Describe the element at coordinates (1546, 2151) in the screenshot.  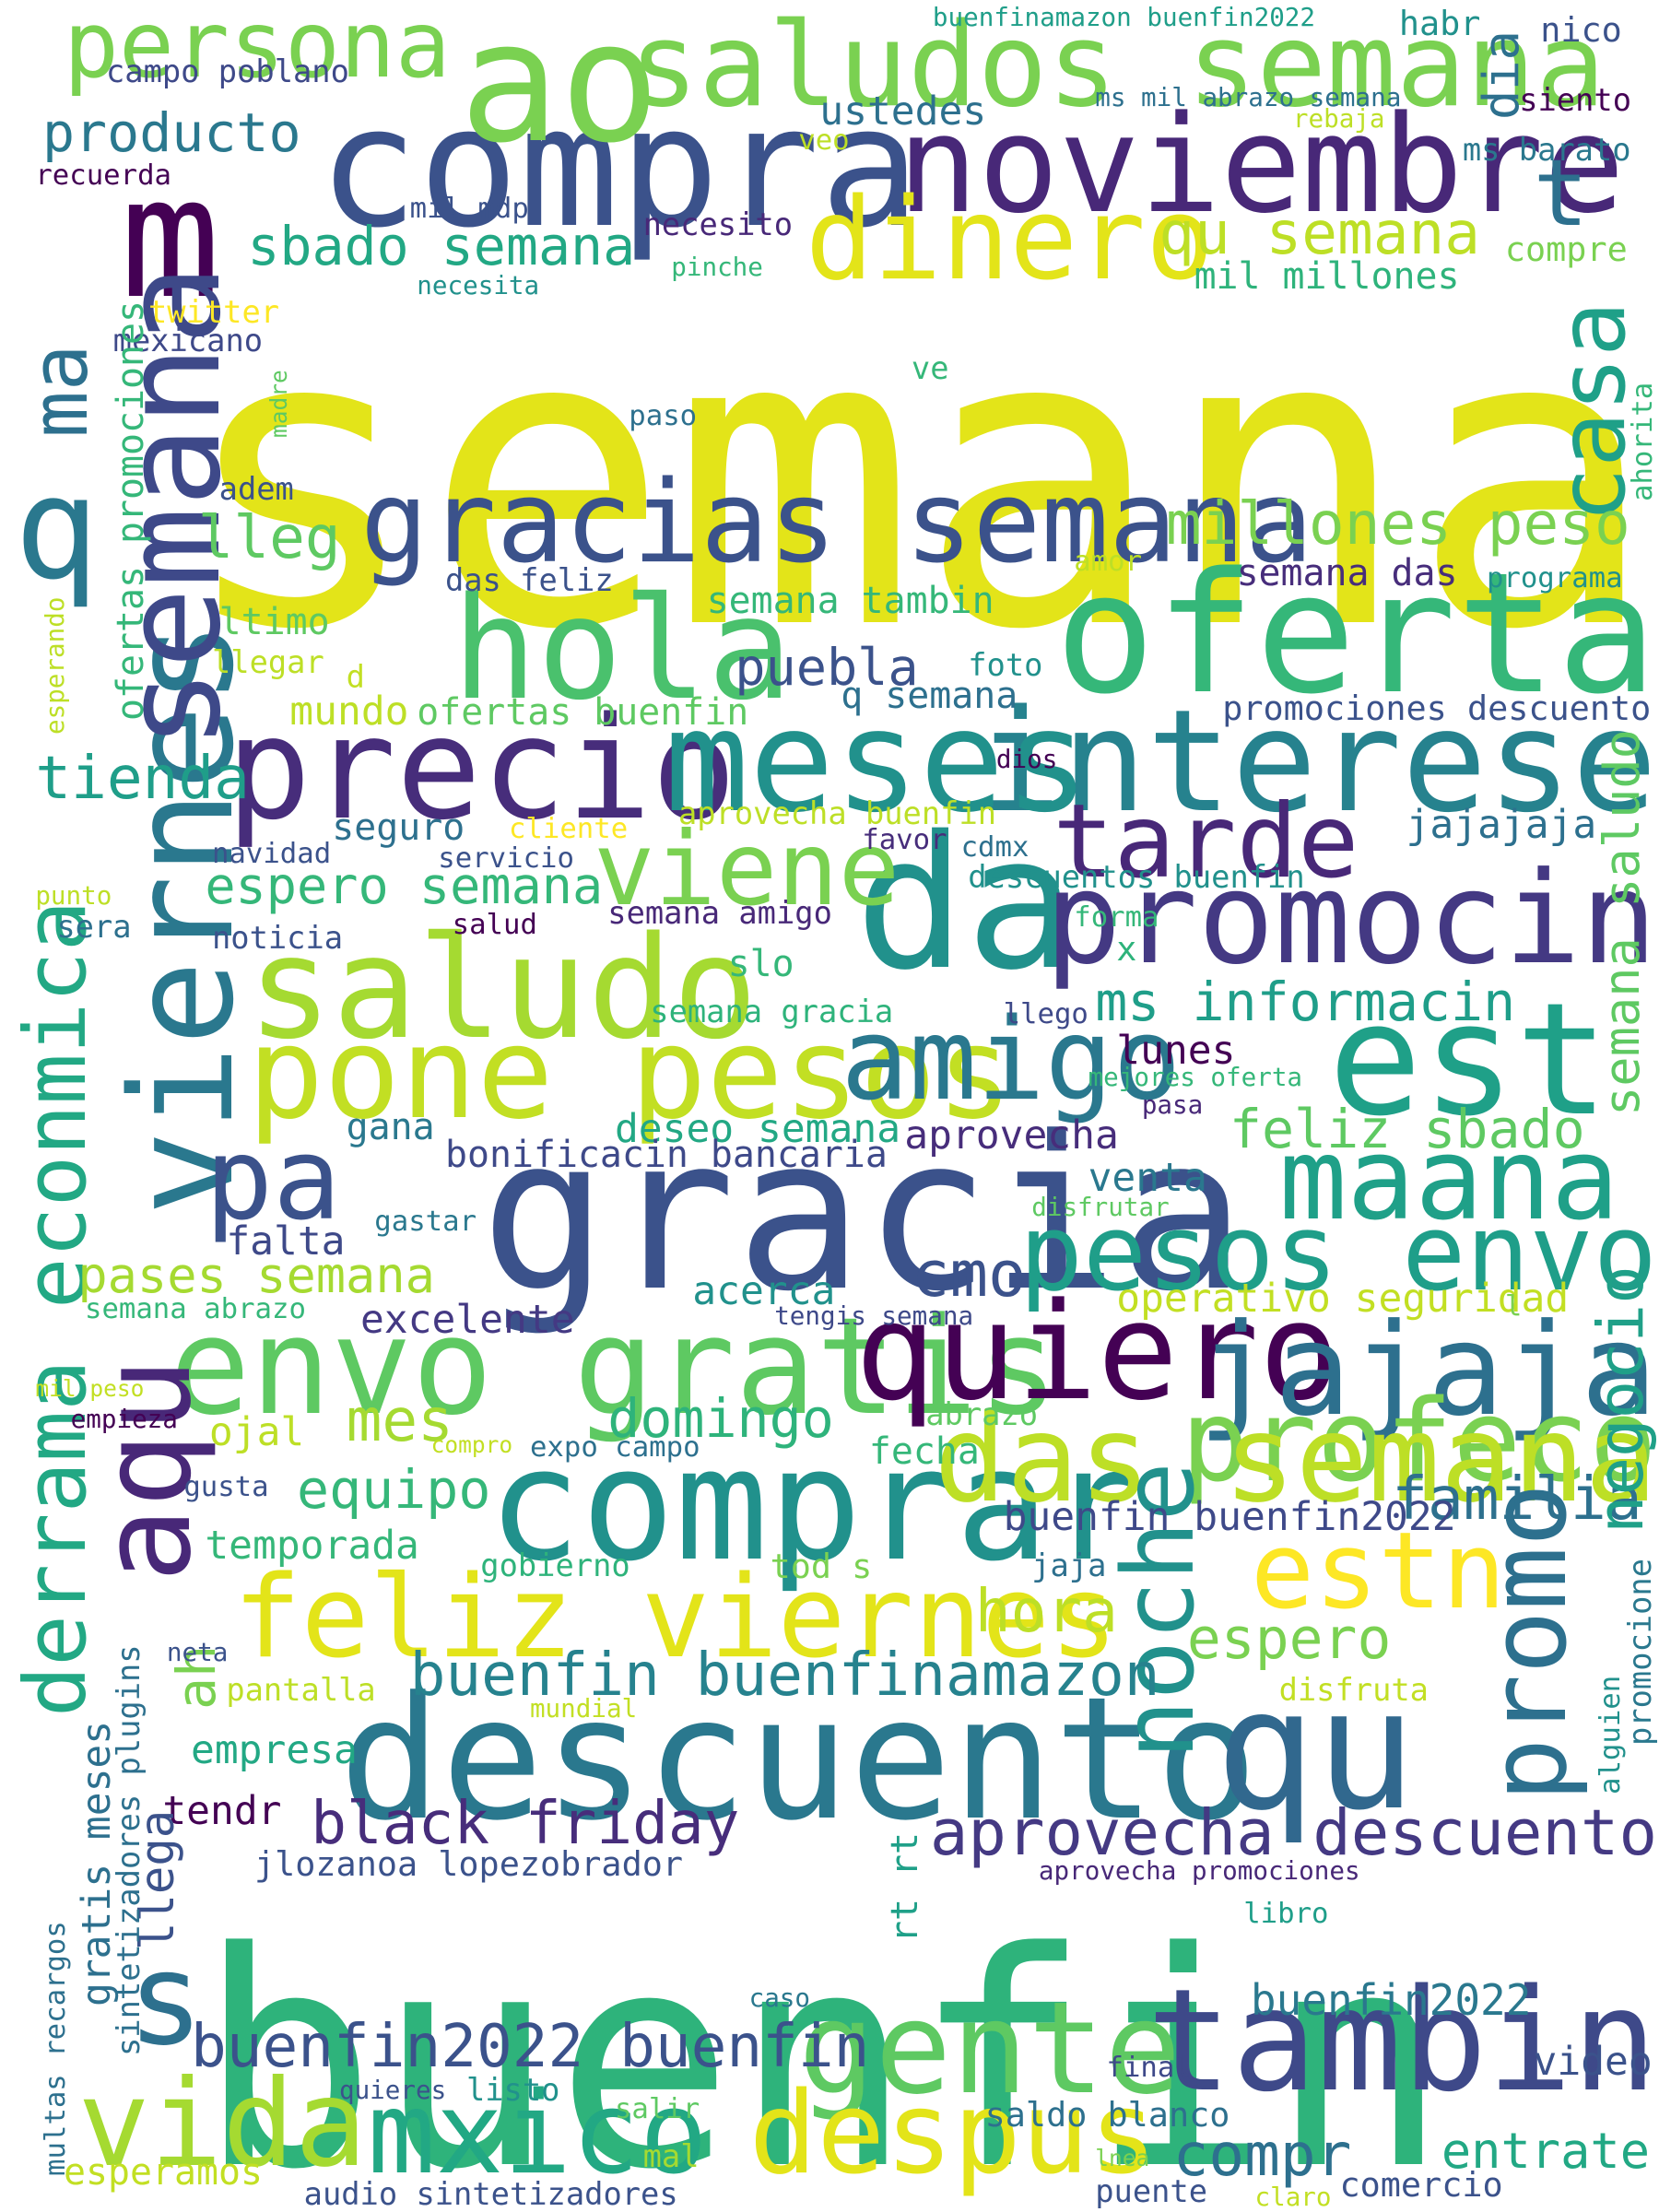
I see `word-entrate: entrate` at that location.